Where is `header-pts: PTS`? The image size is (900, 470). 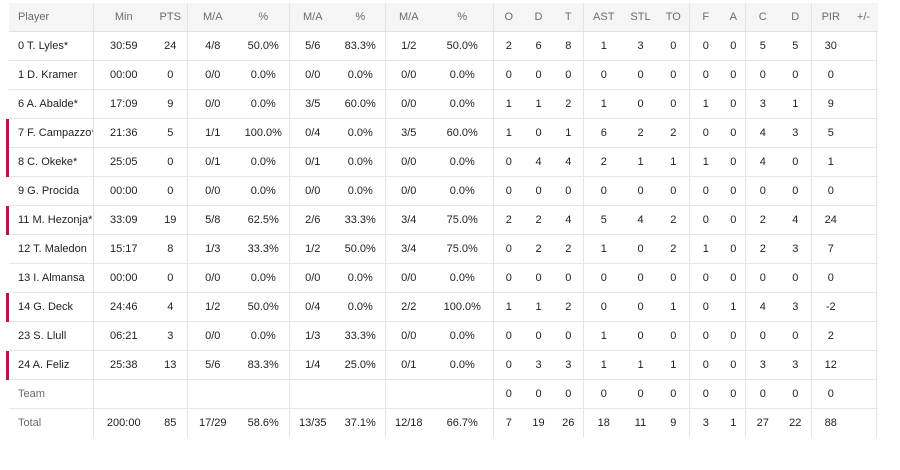
header-pts: PTS is located at coordinates (170, 17).